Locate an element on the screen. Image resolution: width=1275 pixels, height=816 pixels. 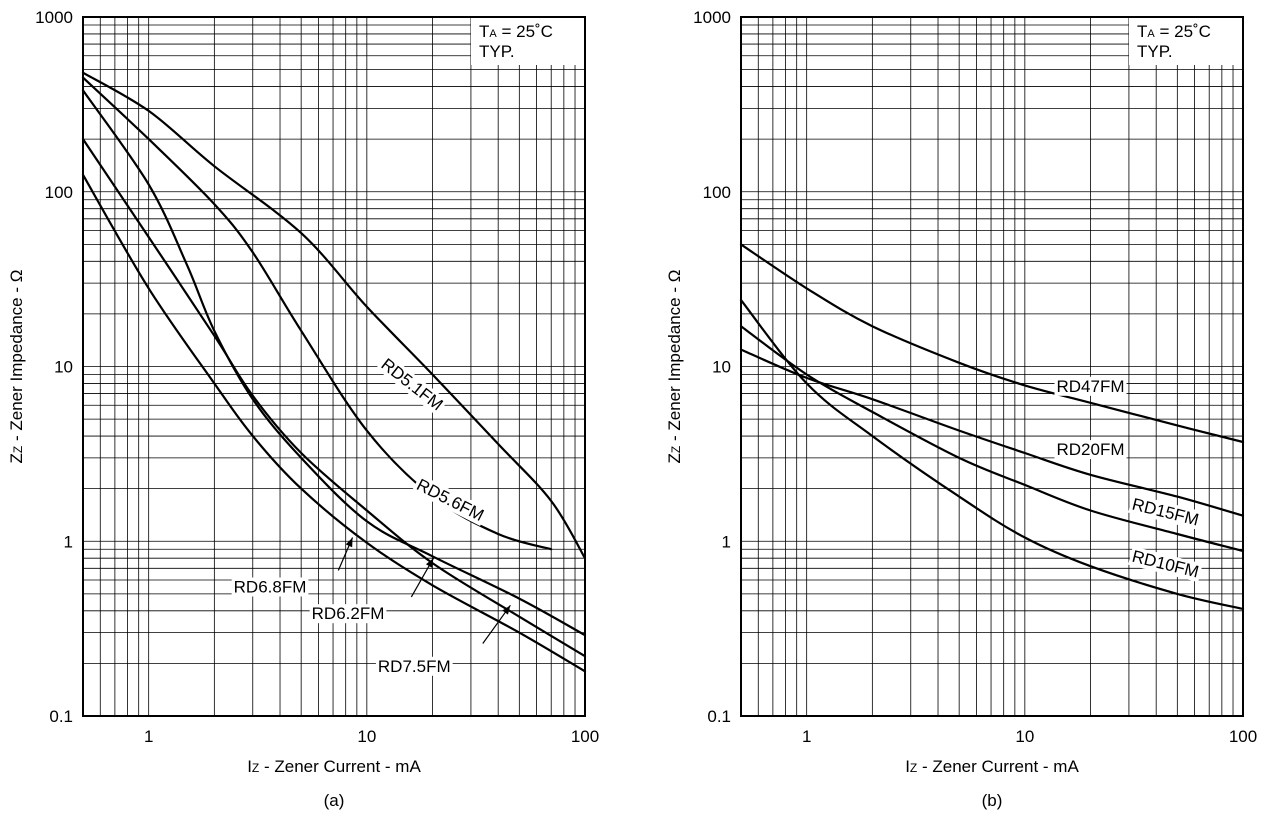
series-rd15fm is located at coordinates (992, 439).